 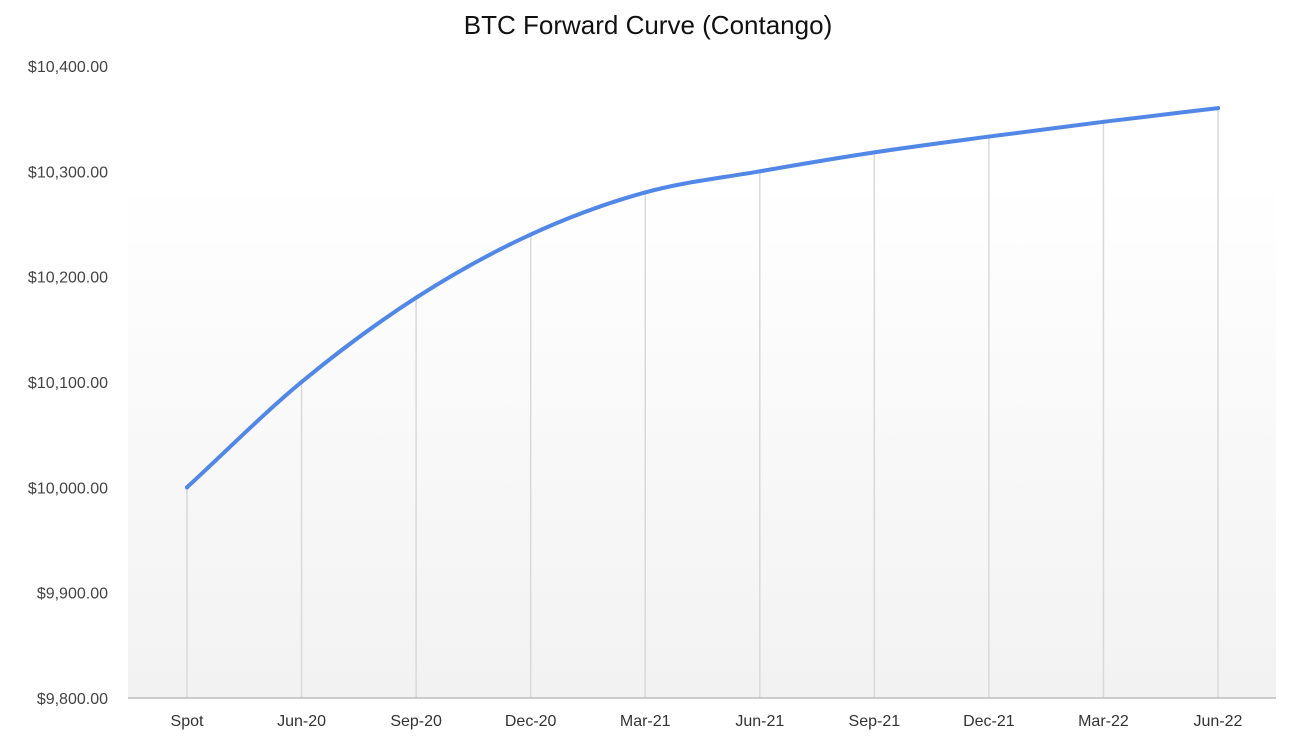 I want to click on chart-title: BTC Forward Curve (Contango), so click(x=648, y=25).